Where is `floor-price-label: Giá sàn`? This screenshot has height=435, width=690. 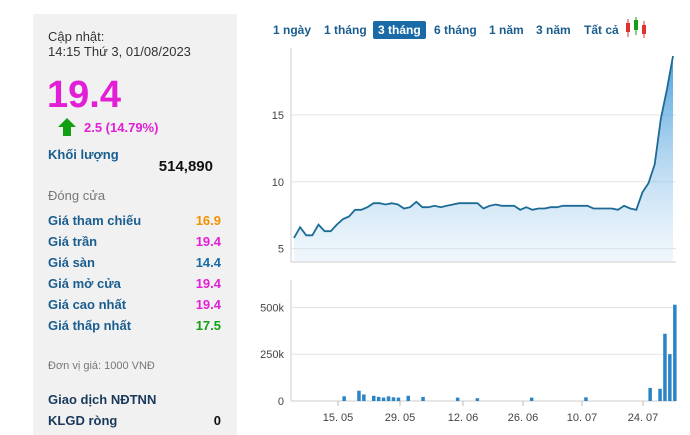
floor-price-label: Giá sàn is located at coordinates (71, 262).